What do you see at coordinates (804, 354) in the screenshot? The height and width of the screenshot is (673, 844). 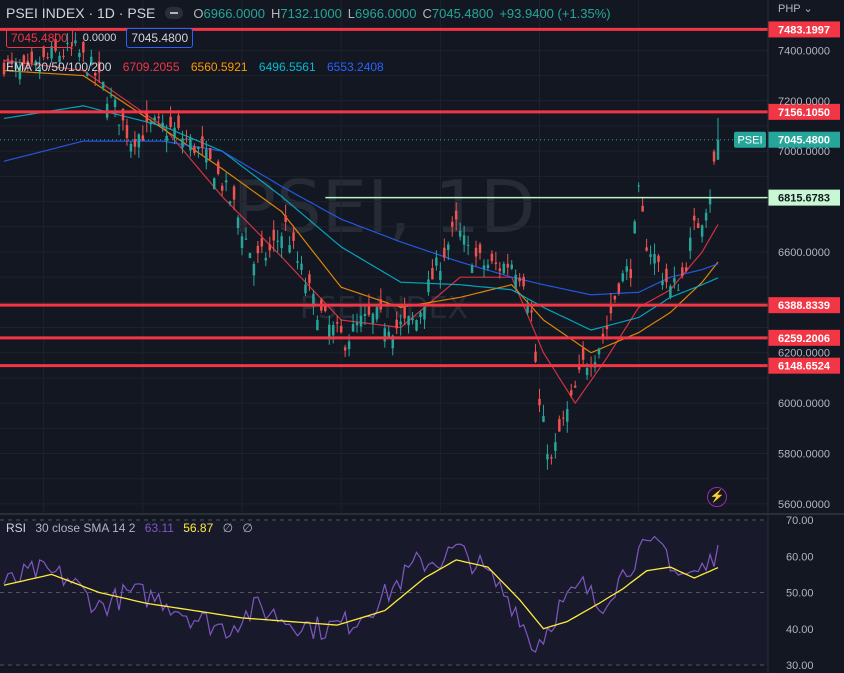 I see `price-tick: 6200.0000` at bounding box center [804, 354].